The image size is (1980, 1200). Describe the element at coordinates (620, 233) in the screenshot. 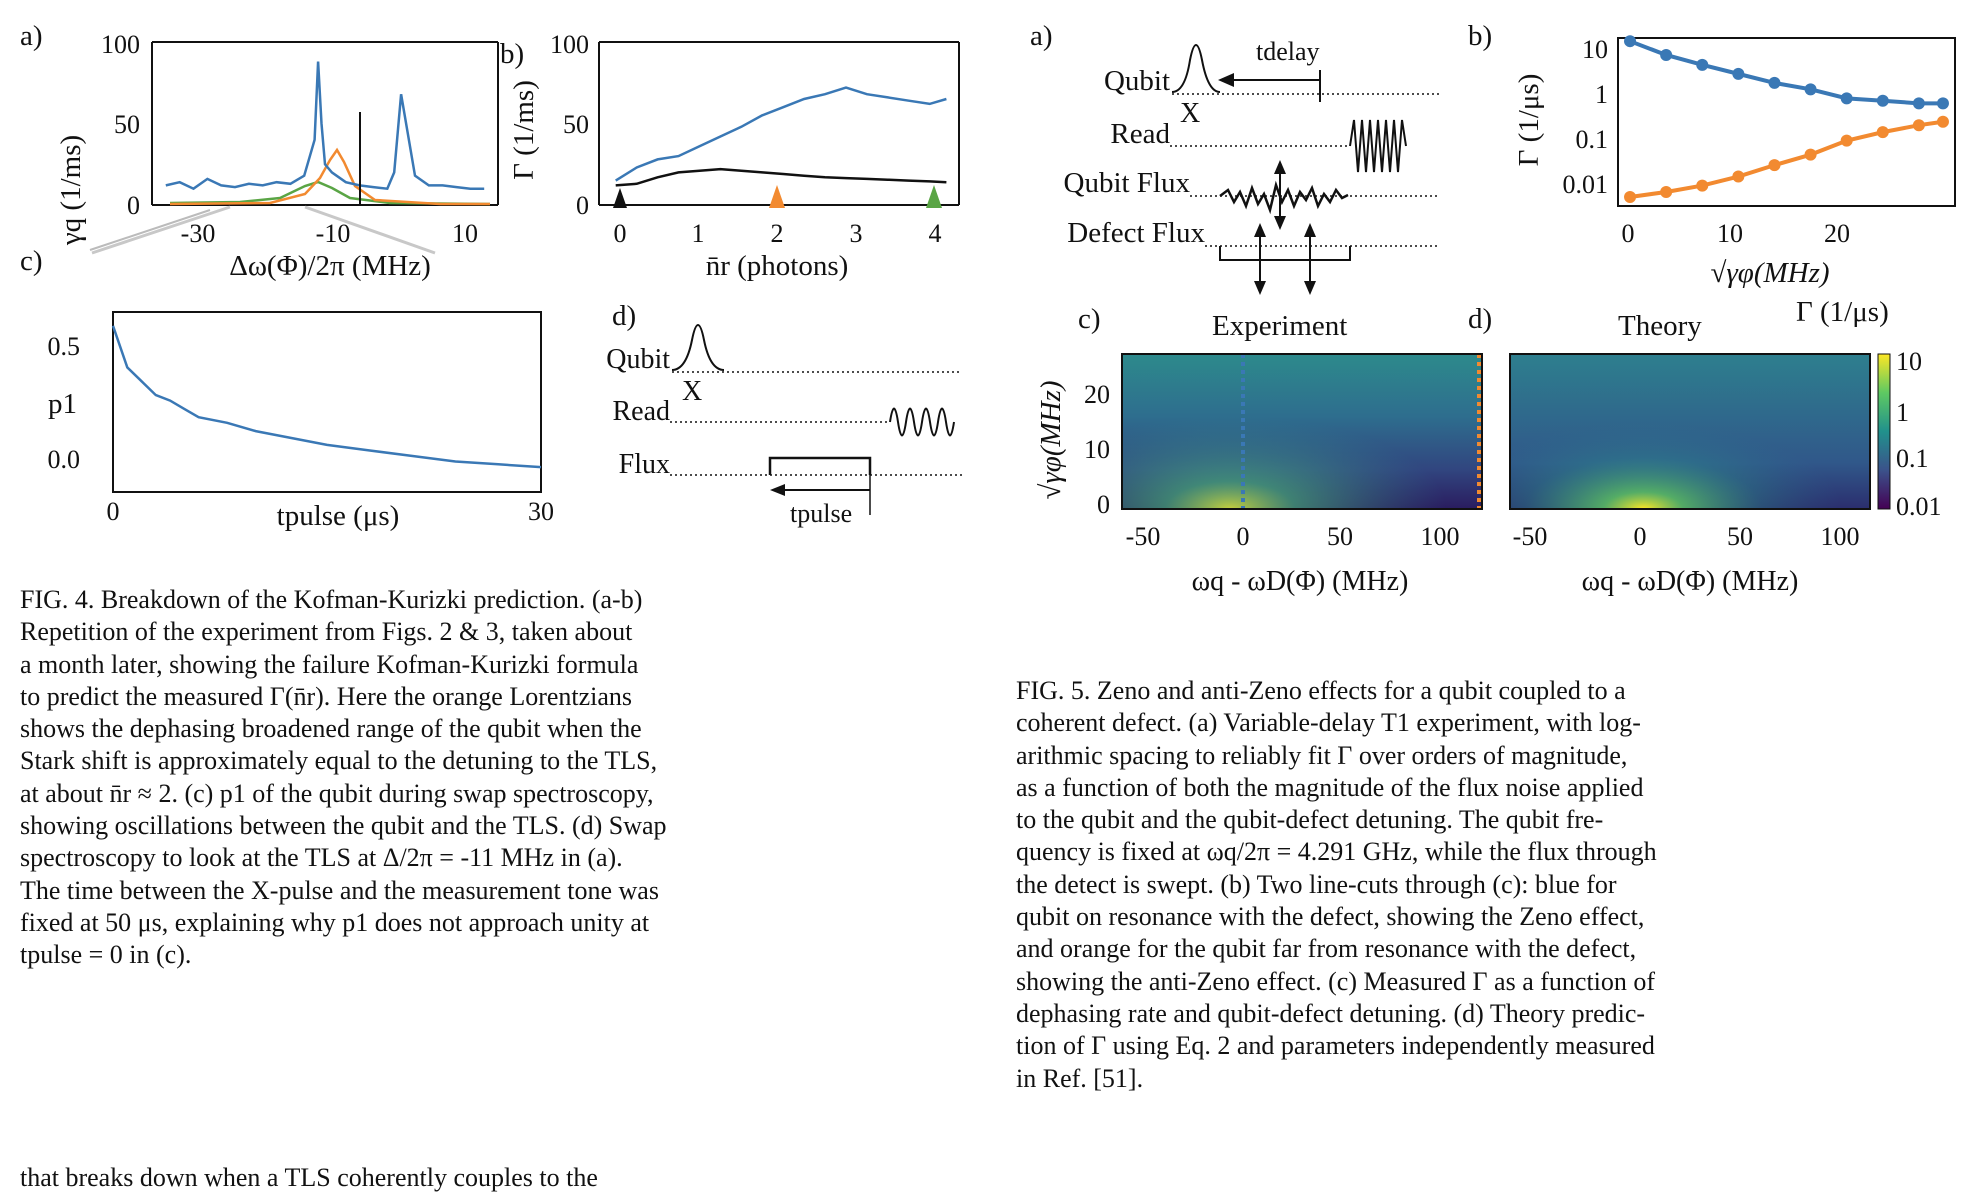

I see `fig4b-xtick-0: 0` at that location.